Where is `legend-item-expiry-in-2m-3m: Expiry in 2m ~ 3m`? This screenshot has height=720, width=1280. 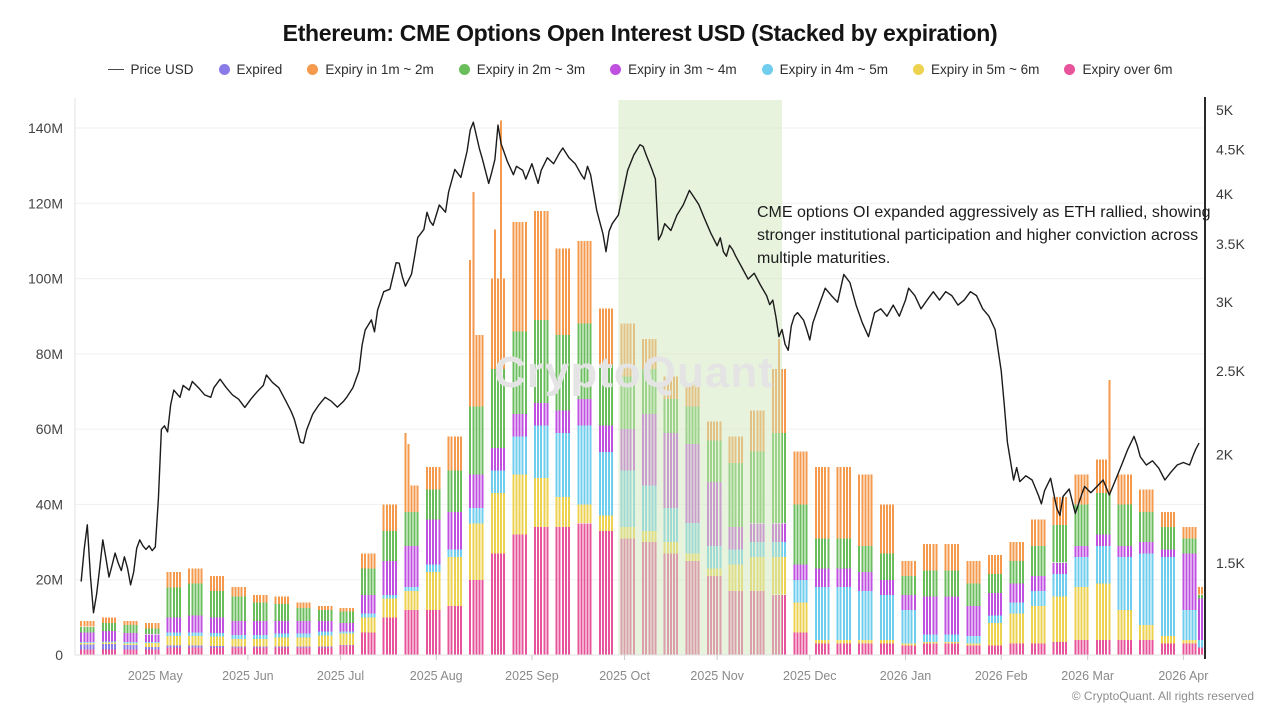
legend-item-expiry-in-2m-3m: Expiry in 2m ~ 3m is located at coordinates (521, 69).